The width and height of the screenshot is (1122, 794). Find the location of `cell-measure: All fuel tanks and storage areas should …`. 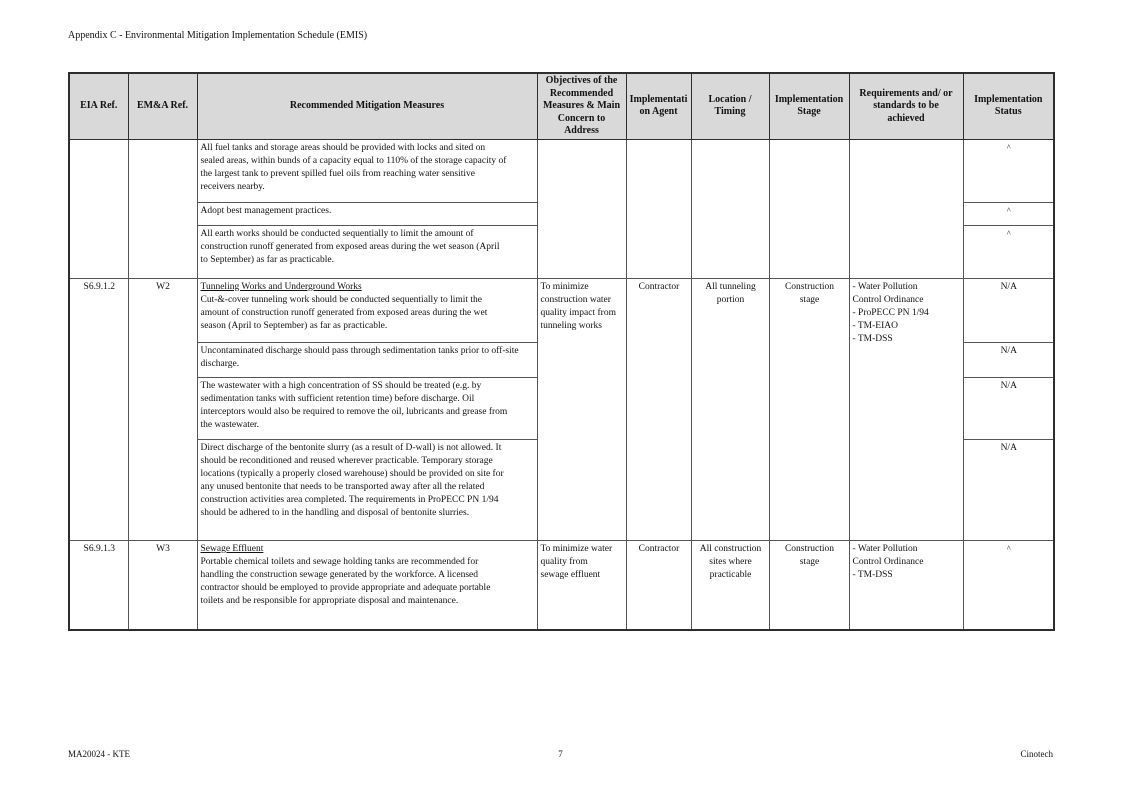

cell-measure: All fuel tanks and storage areas should … is located at coordinates (367, 170).